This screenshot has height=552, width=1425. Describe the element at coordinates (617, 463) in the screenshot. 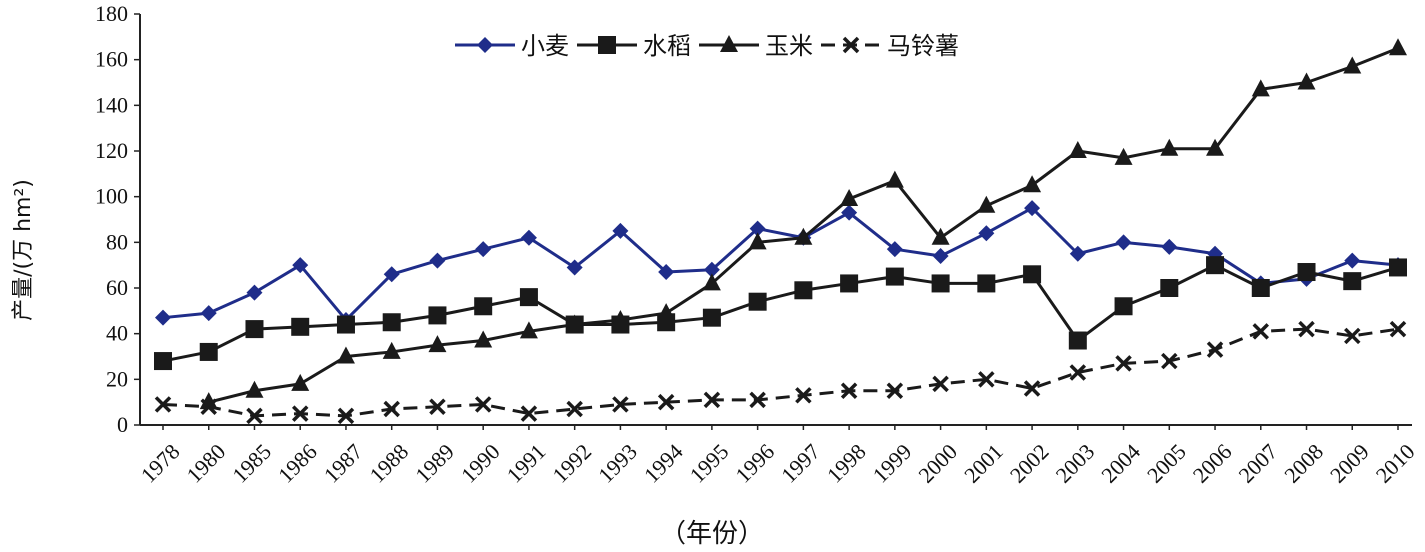

I see `x-tick-label: 1993` at that location.